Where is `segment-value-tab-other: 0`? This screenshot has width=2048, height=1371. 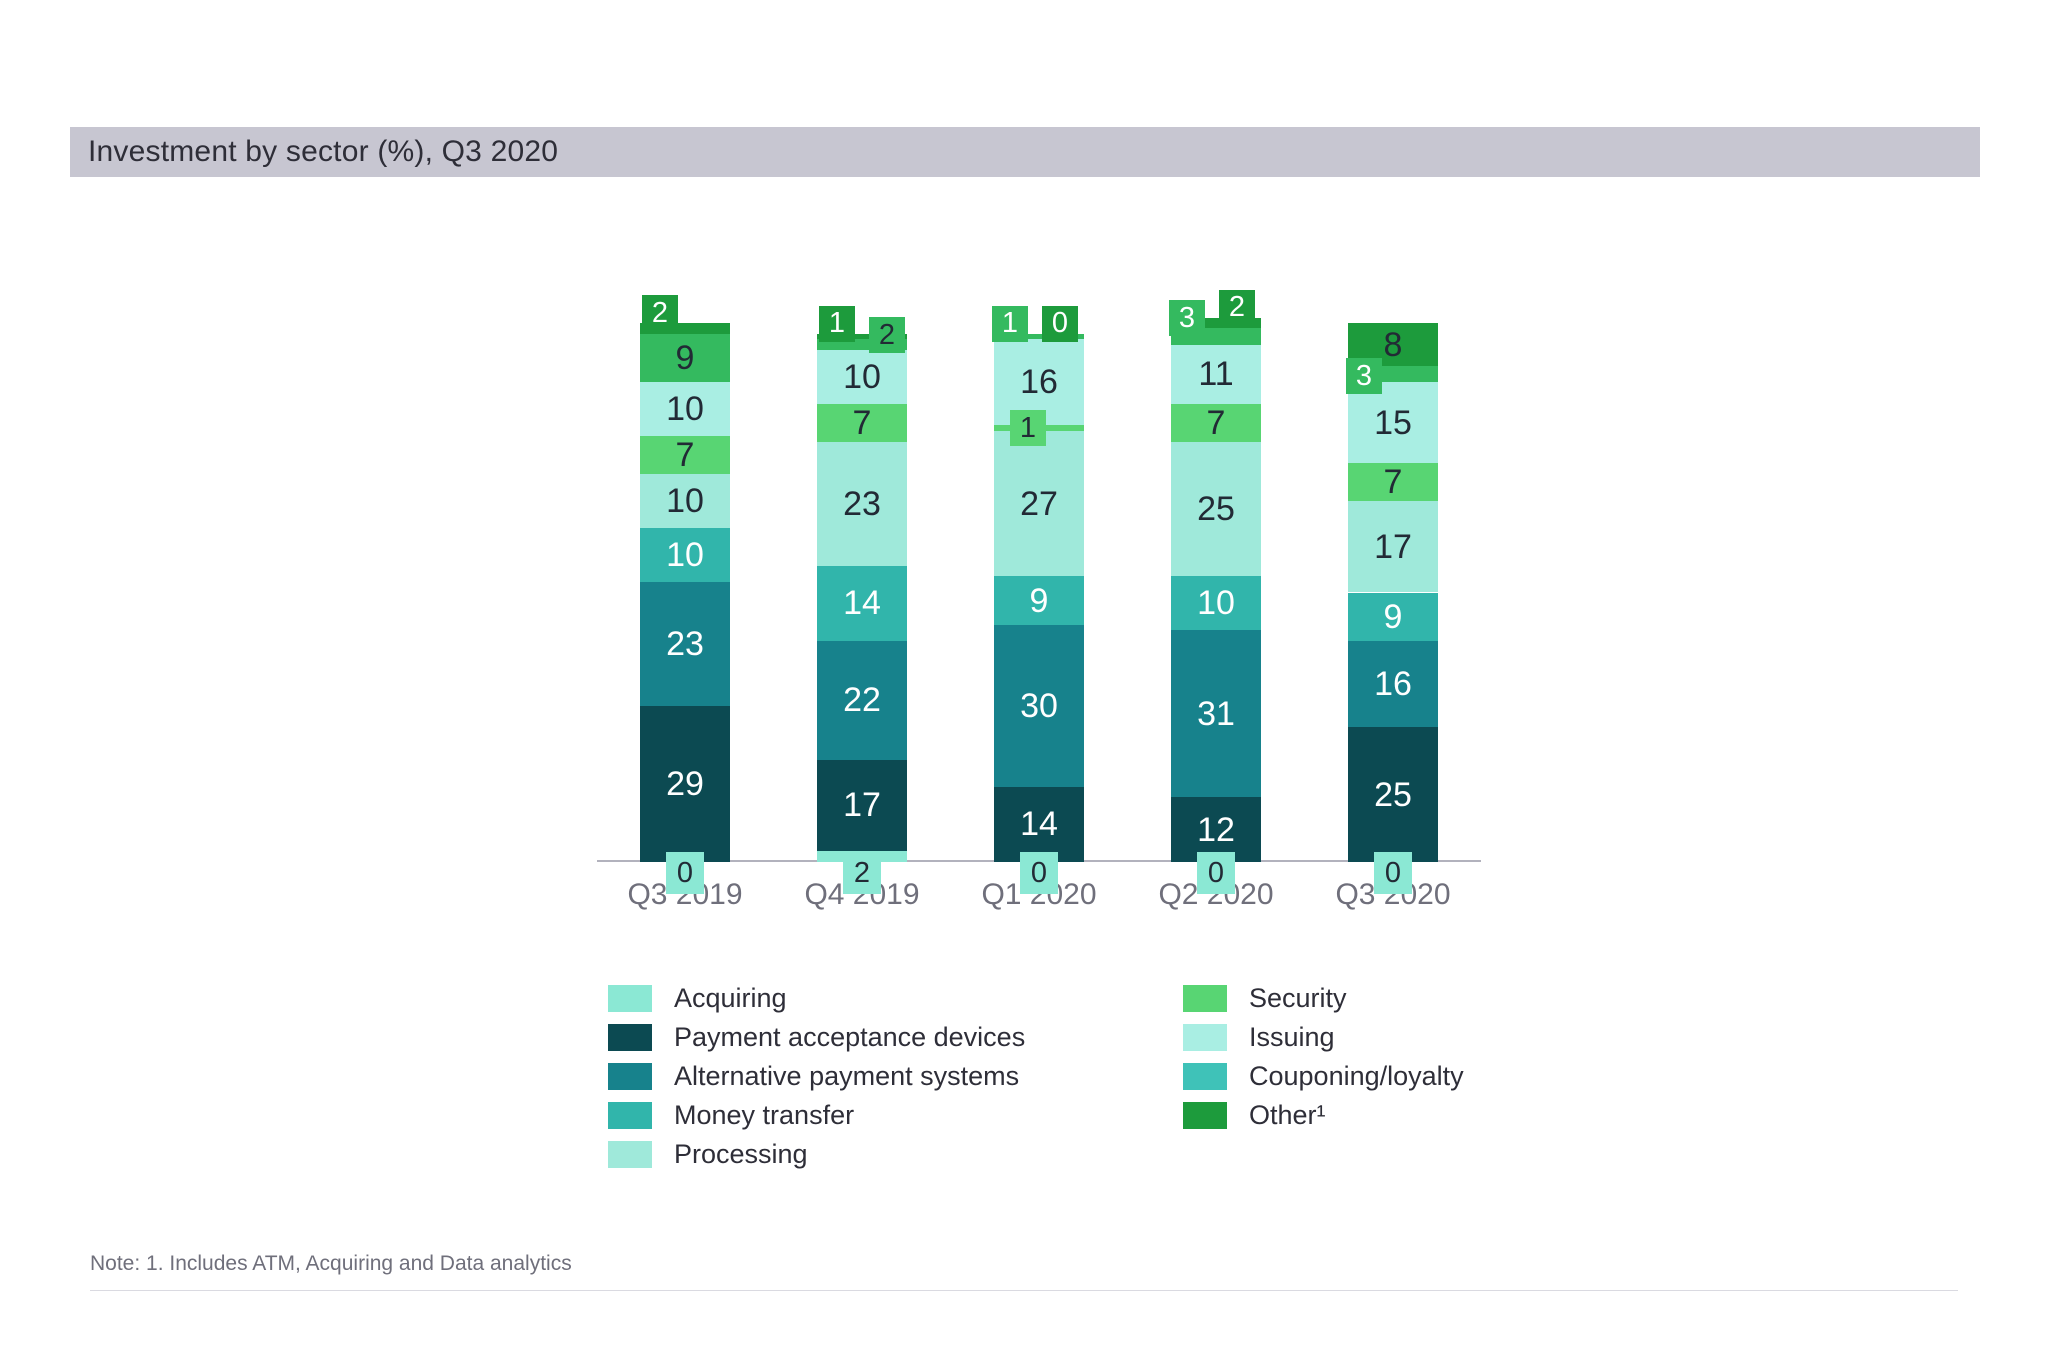
segment-value-tab-other: 0 is located at coordinates (1060, 323).